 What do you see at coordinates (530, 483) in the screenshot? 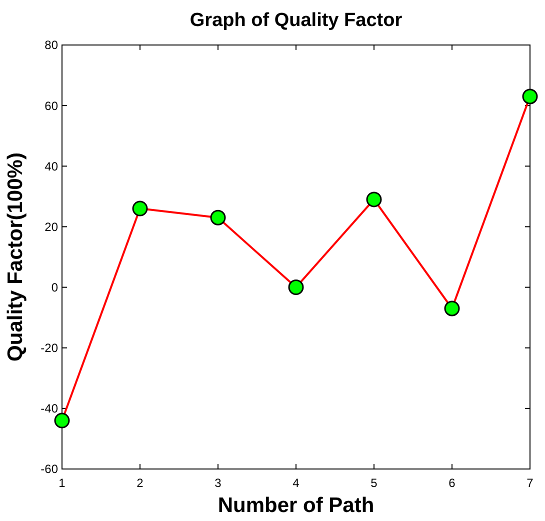
I see `x-tick-label: 7` at bounding box center [530, 483].